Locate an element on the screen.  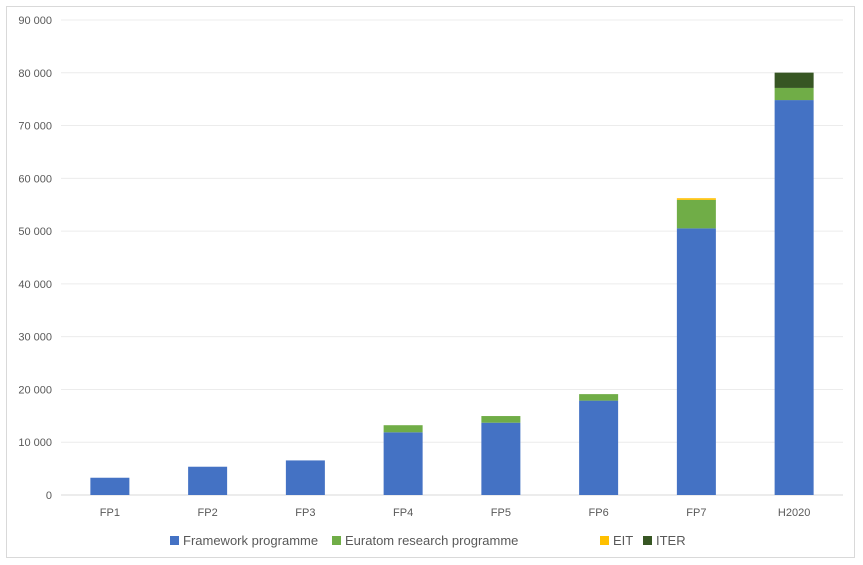
y-tick-label: 30 000 is located at coordinates (35, 338).